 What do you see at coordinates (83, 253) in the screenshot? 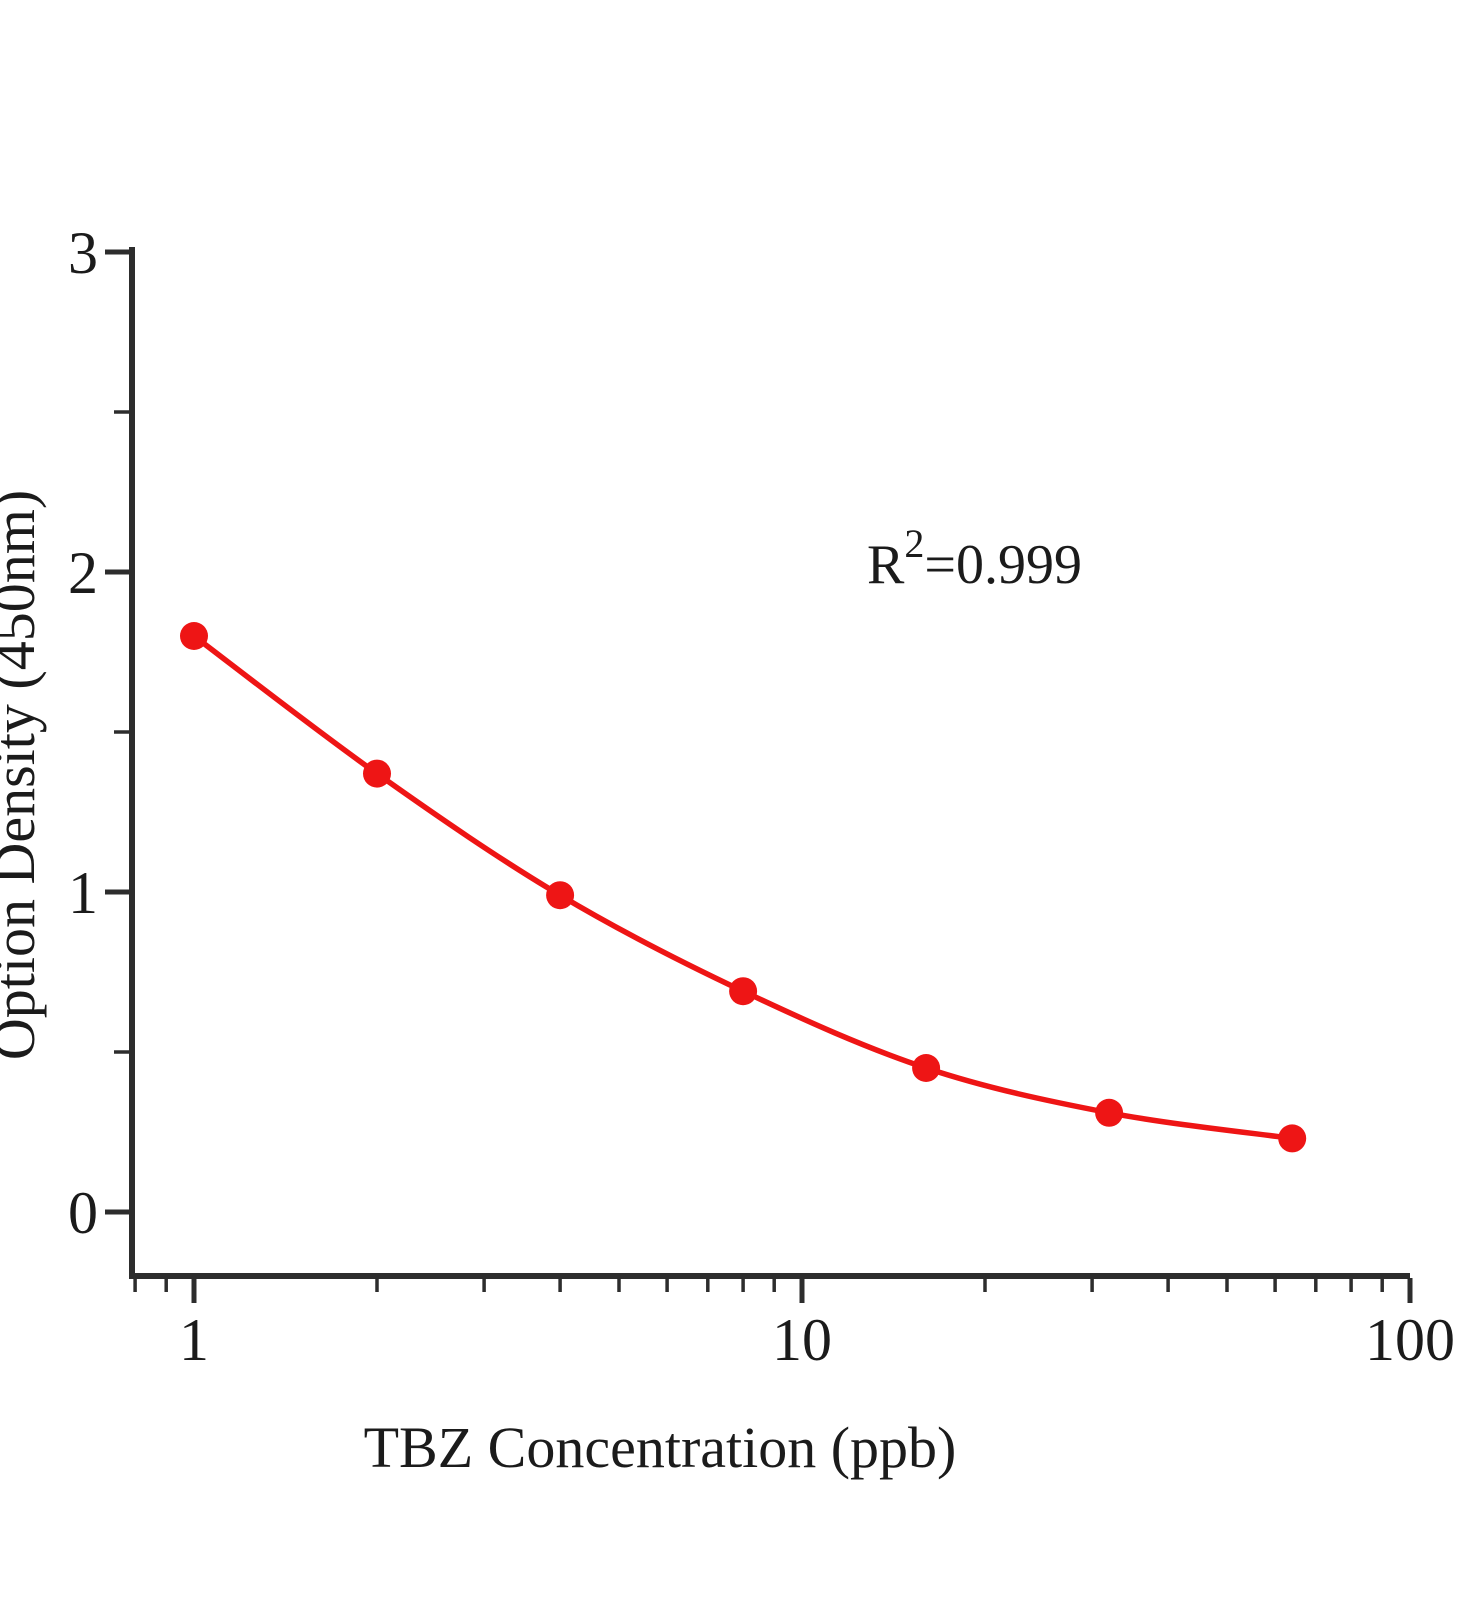
I see `y-tick-label: 3` at bounding box center [83, 253].